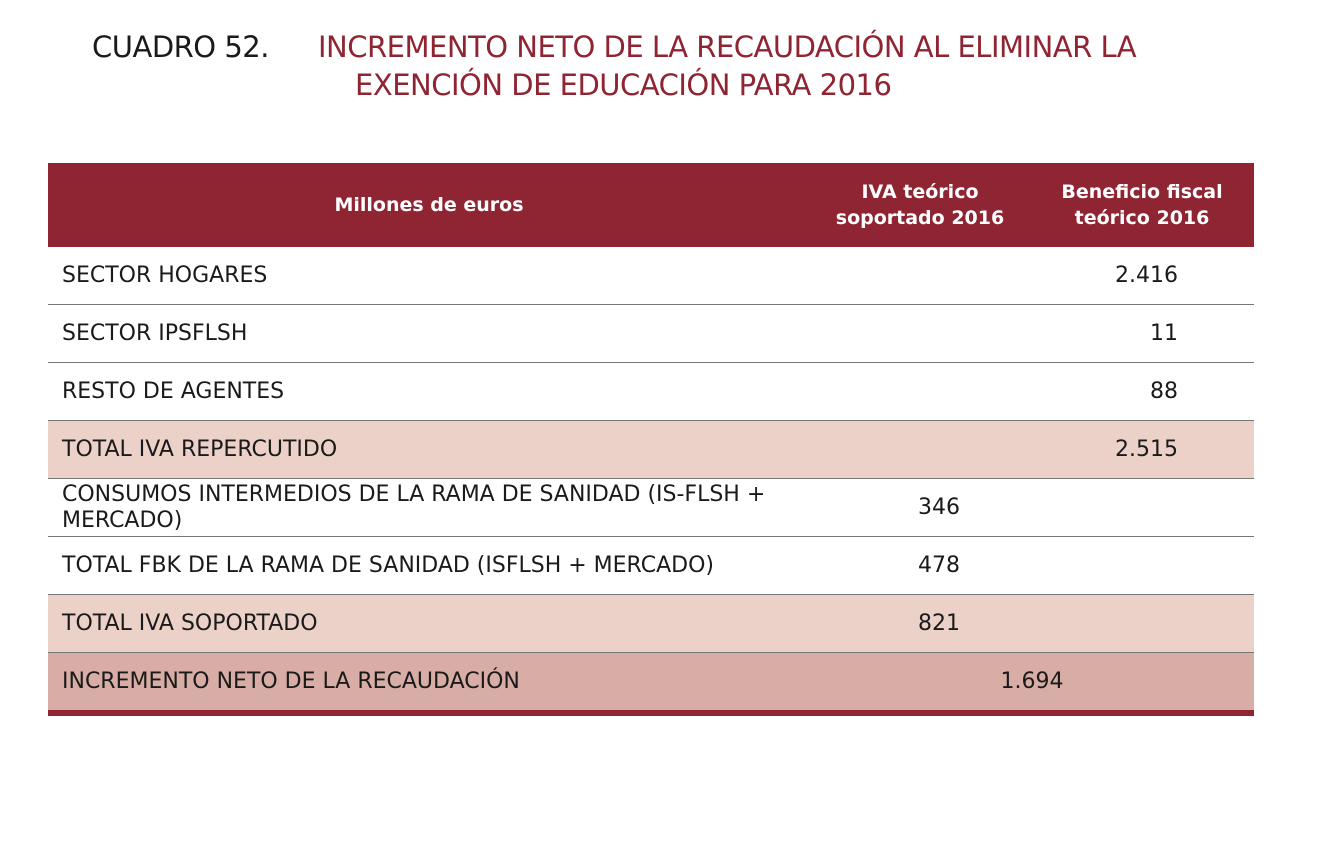 This screenshot has height=848, width=1332. What do you see at coordinates (1142, 276) in the screenshot?
I see `beneficio-value: 2.416` at bounding box center [1142, 276].